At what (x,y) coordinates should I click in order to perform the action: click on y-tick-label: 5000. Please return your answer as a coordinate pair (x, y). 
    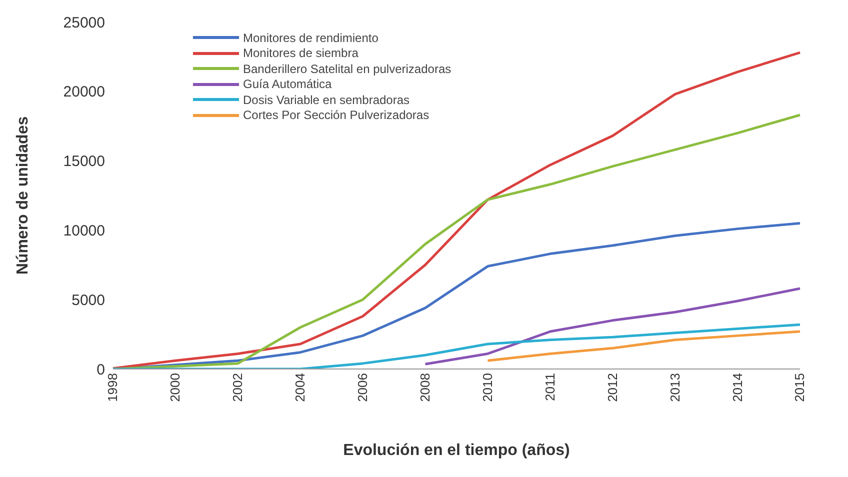
    Looking at the image, I should click on (88, 300).